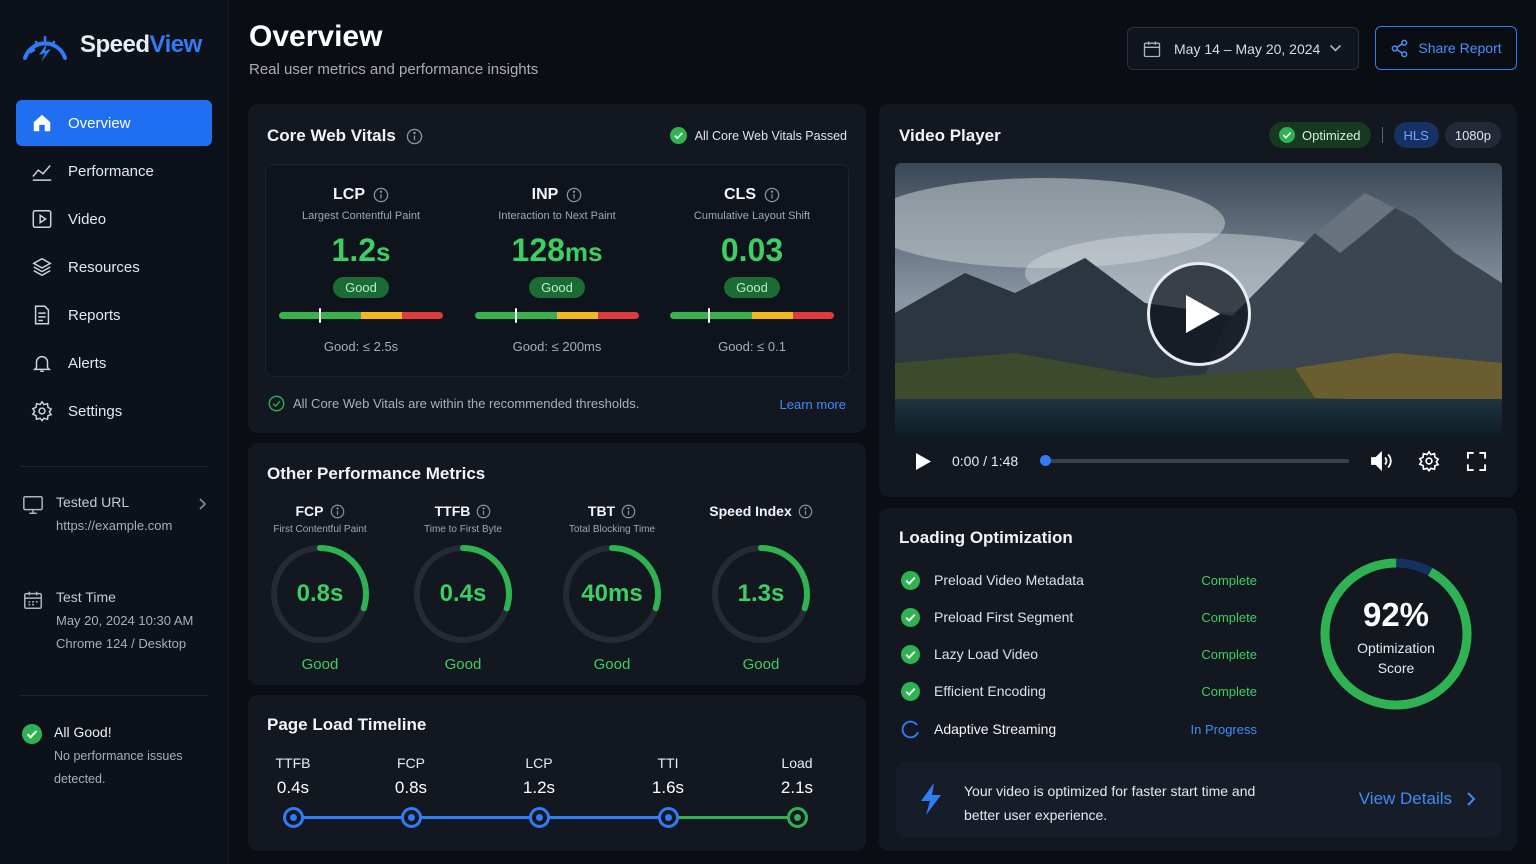 The image size is (1536, 864). What do you see at coordinates (121, 643) in the screenshot?
I see `test-env-value: Chrome 124 / Desktop` at bounding box center [121, 643].